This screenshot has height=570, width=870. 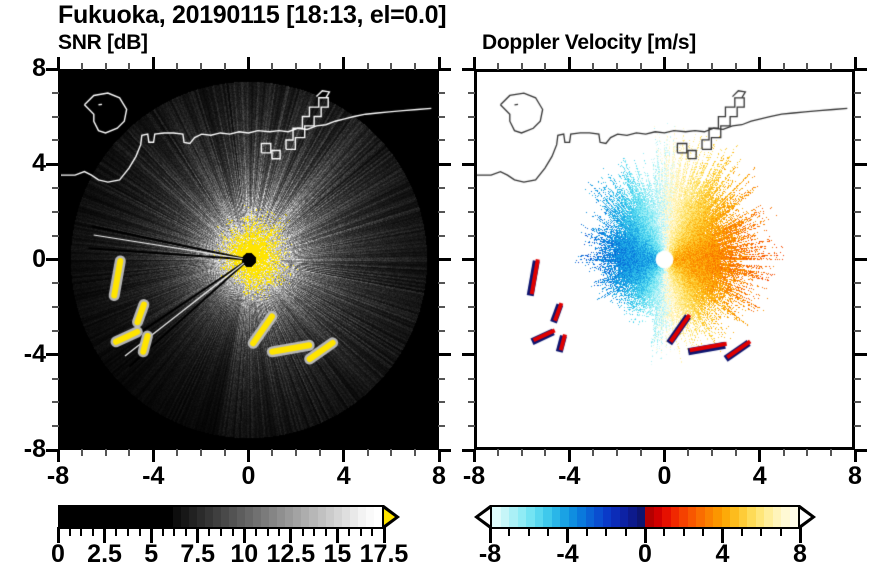 I want to click on x-axis-label: 0, so click(x=248, y=476).